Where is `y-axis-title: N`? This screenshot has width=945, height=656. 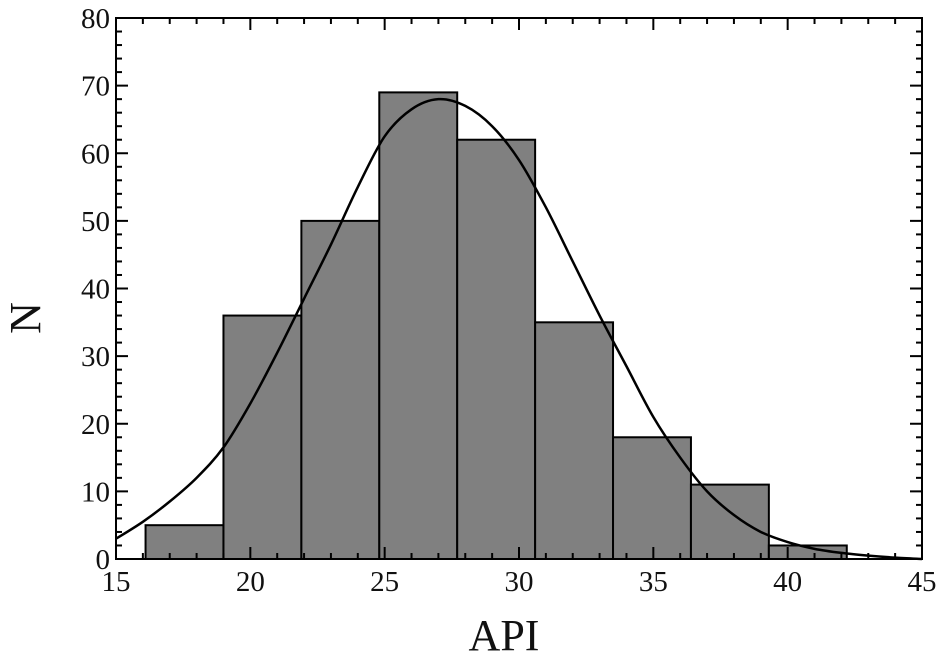 y-axis-title: N is located at coordinates (25, 318).